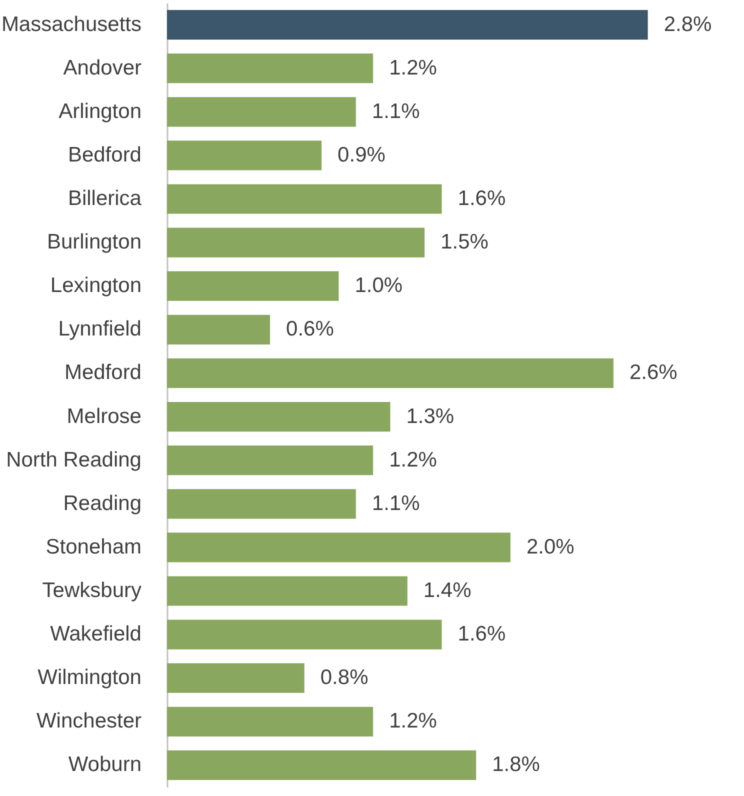 This screenshot has width=744, height=796. Describe the element at coordinates (105, 764) in the screenshot. I see `y-tick-label: Woburn` at that location.